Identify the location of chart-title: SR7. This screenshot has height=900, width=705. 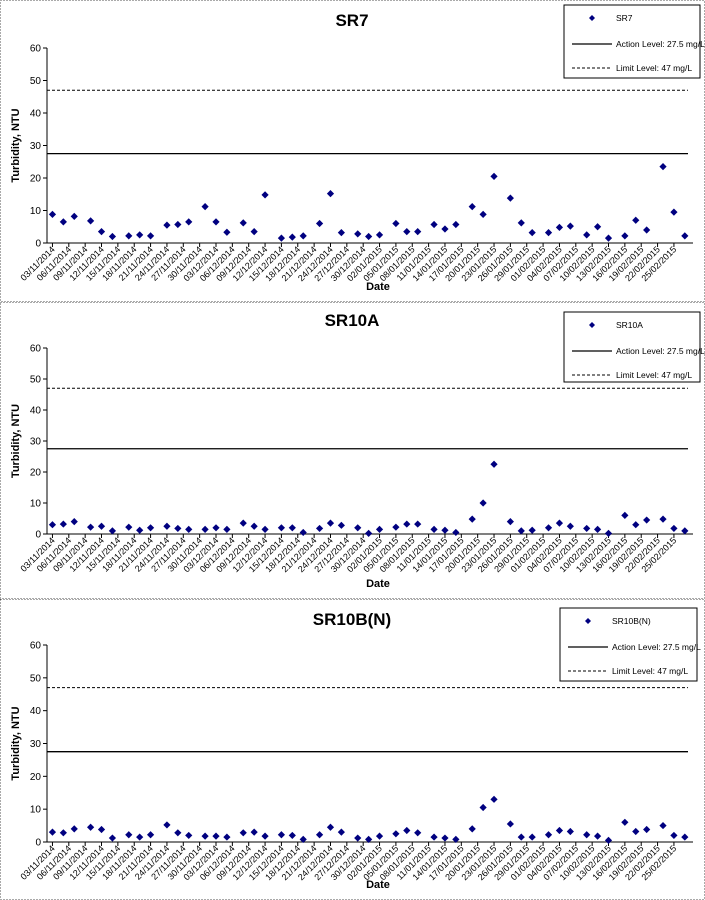
(351, 20).